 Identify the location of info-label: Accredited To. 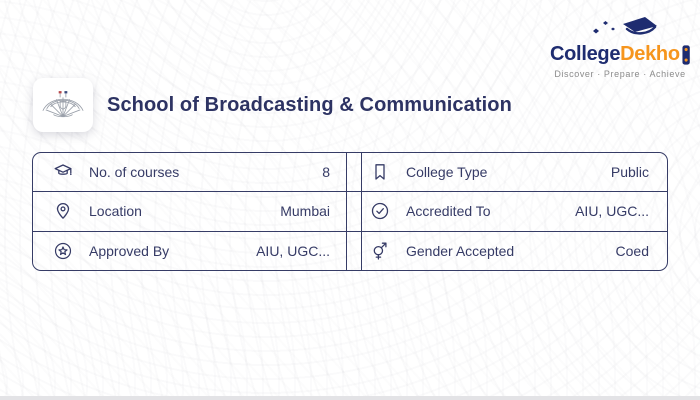
(448, 211).